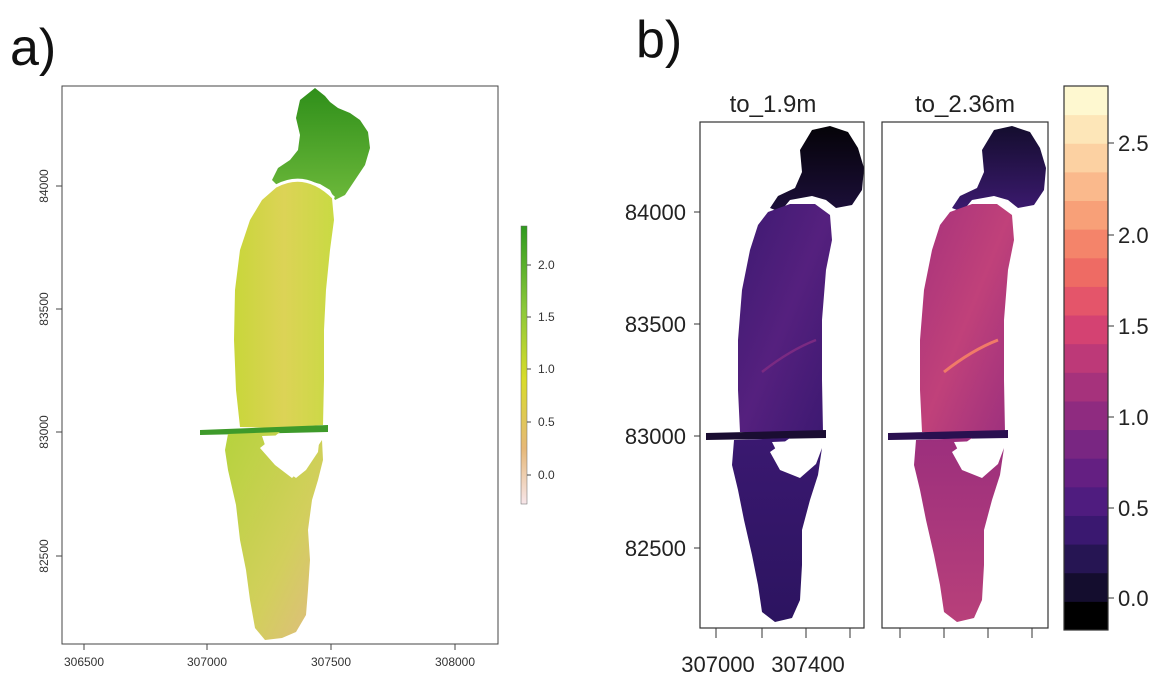  I want to click on panel-a-colorbar-tick: 1.0, so click(546, 369).